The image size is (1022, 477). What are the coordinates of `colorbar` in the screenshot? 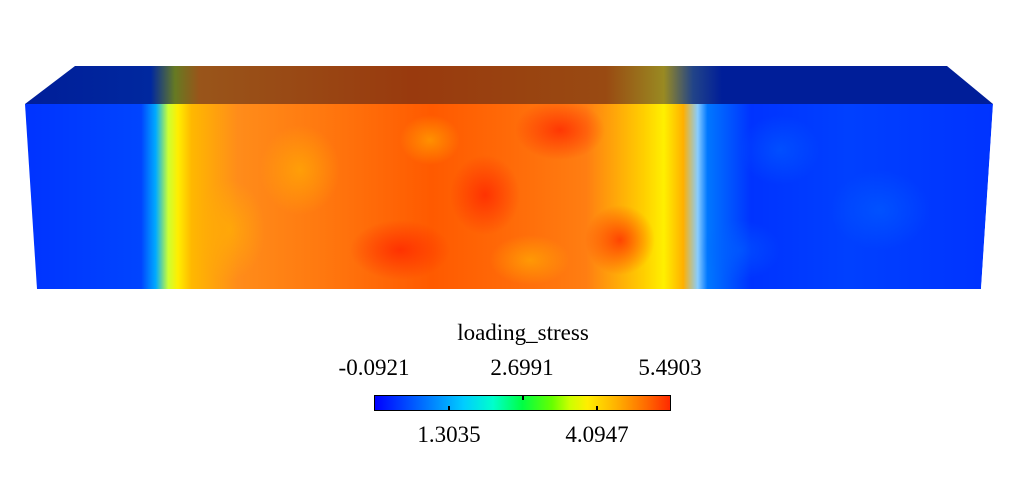 It's located at (522, 403).